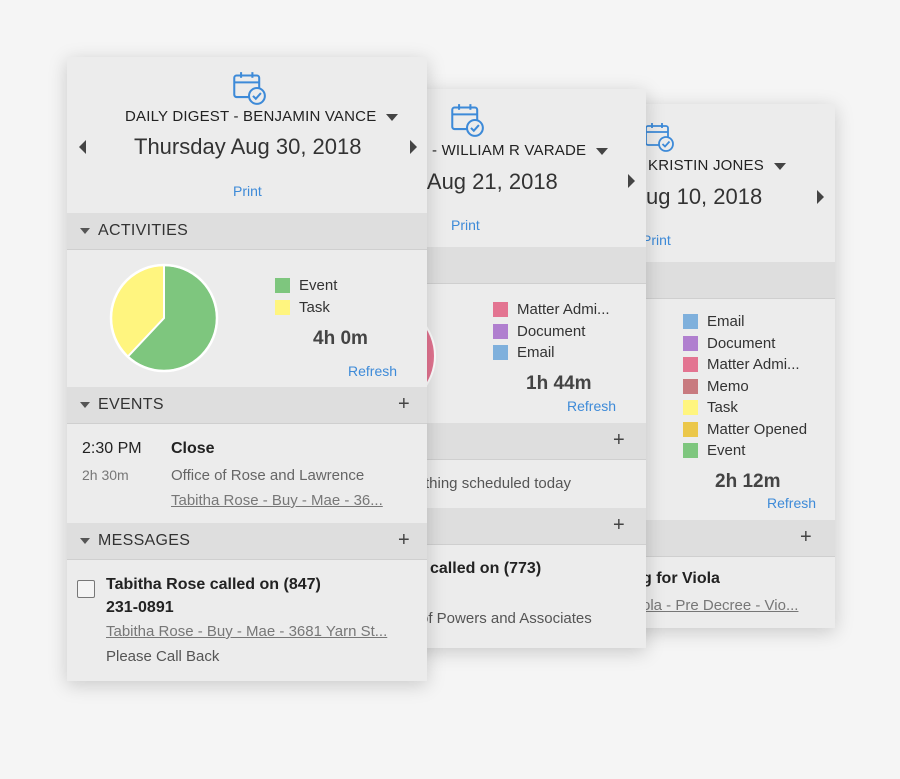 This screenshot has height=779, width=900. I want to click on event-location: Office of Rose and Lawrence, so click(268, 475).